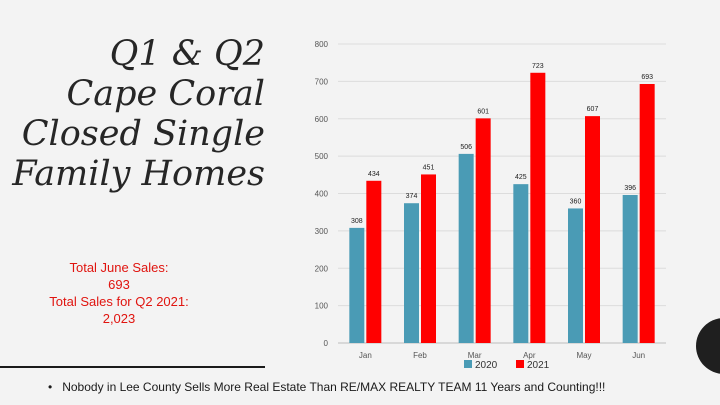 This screenshot has height=405, width=720. I want to click on x-tick-label: May, so click(583, 355).